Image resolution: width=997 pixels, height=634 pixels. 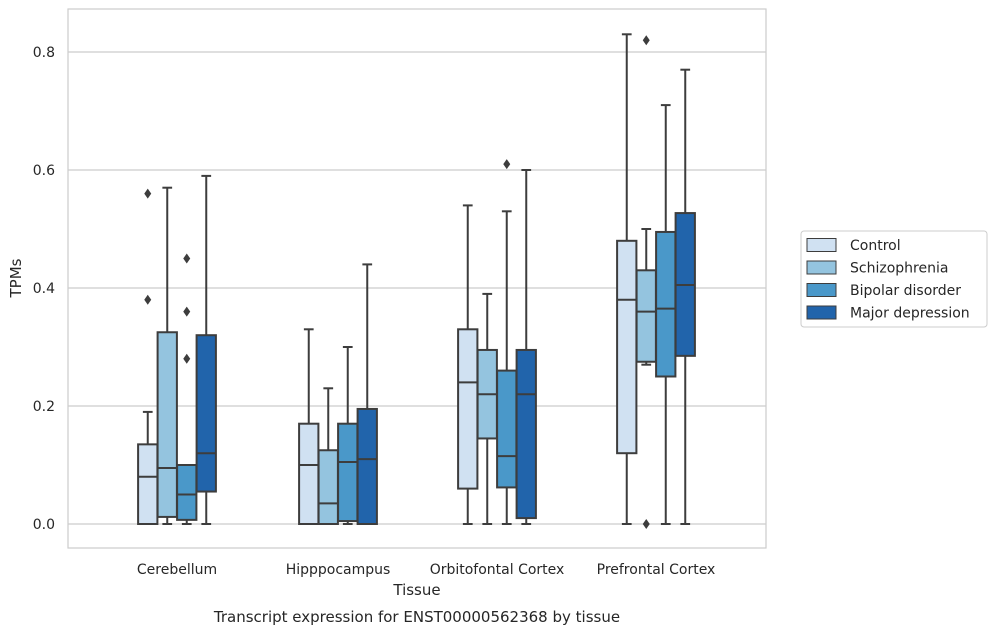 What do you see at coordinates (905, 291) in the screenshot?
I see `legend-label: Bipolar disorder` at bounding box center [905, 291].